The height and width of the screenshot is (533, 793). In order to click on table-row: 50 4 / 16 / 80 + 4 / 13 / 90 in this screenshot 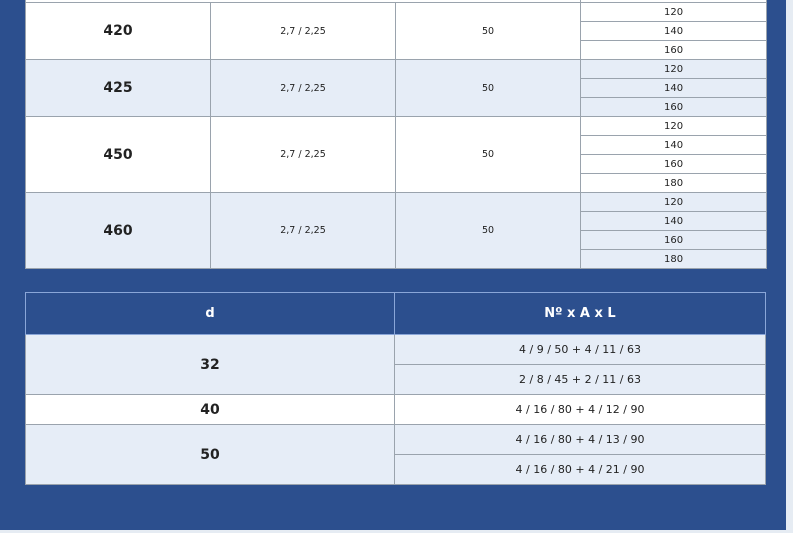, I will do `click(395, 454)`.